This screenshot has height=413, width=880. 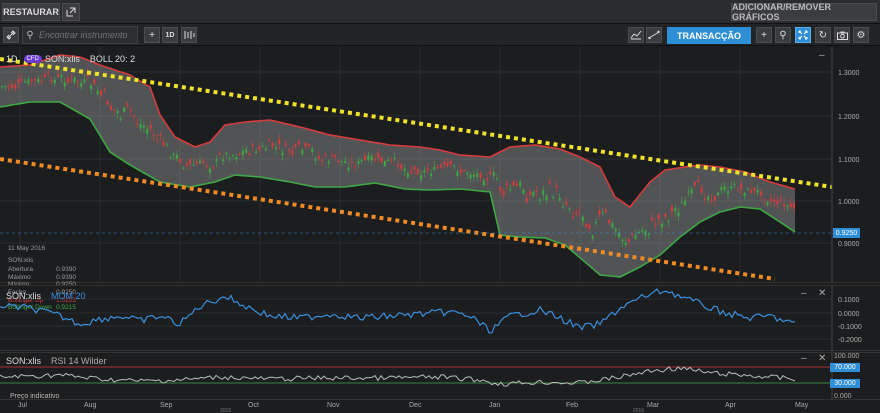 I want to click on y-tick-label: -0.1000, so click(x=850, y=327).